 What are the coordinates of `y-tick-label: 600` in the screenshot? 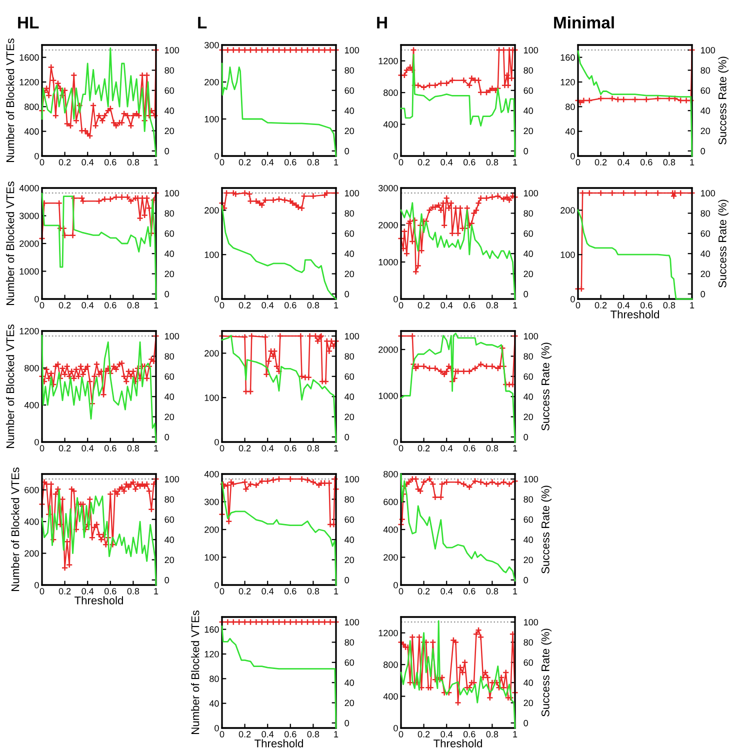 It's located at (391, 502).